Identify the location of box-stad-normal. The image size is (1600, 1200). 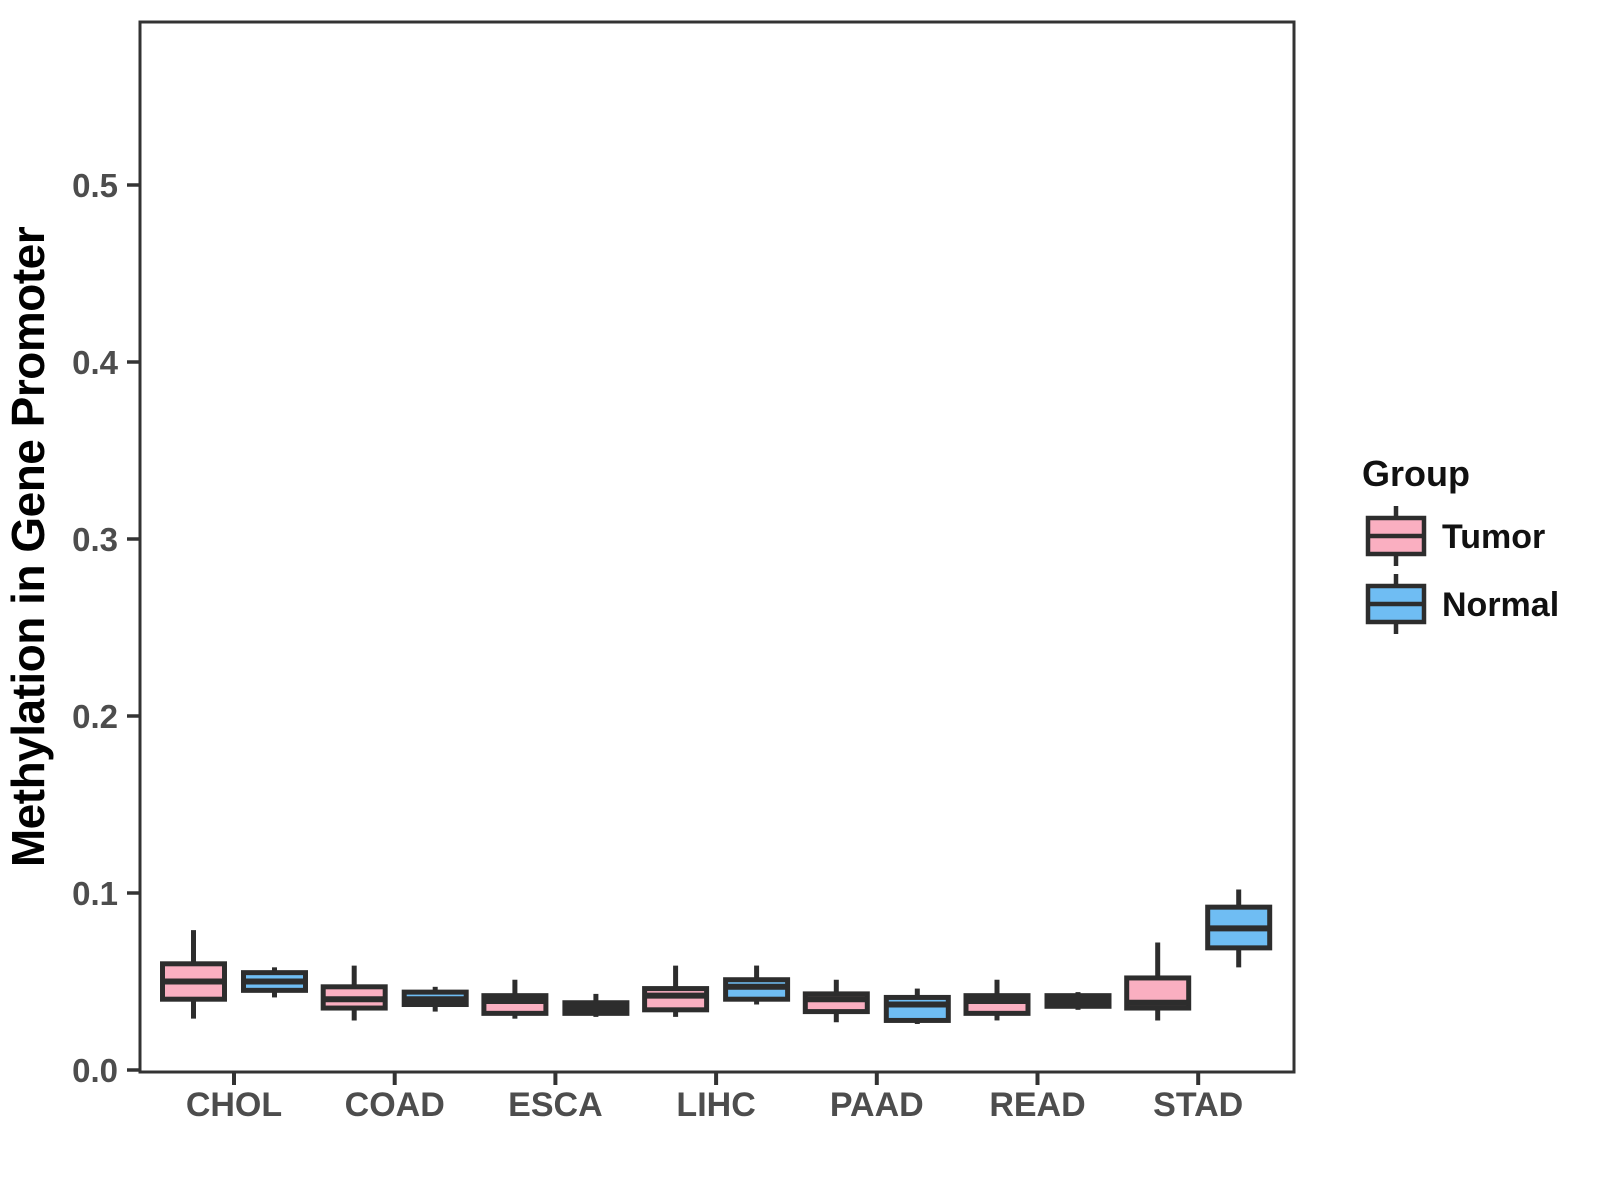
(1239, 928).